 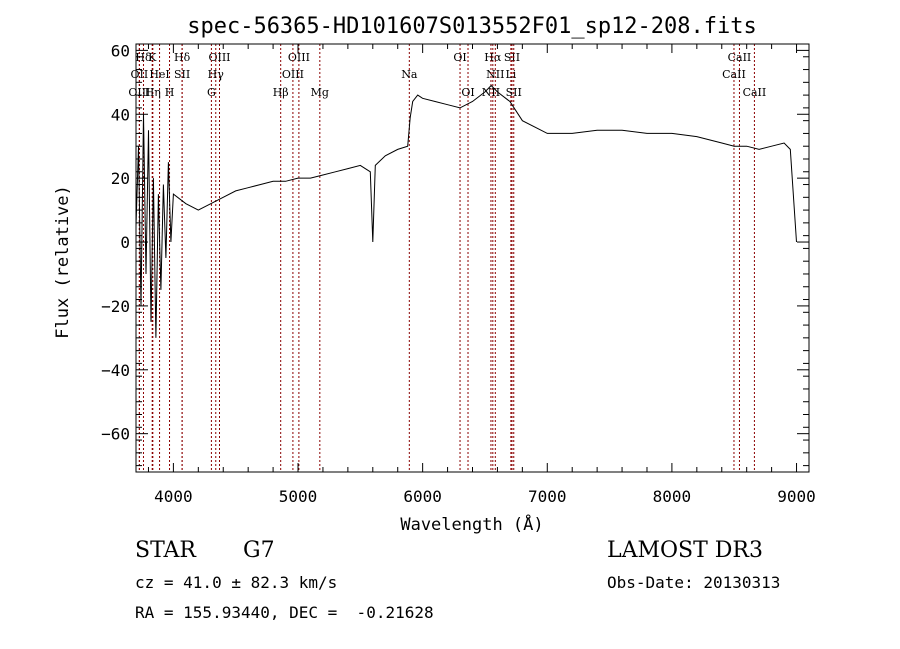 What do you see at coordinates (259, 550) in the screenshot?
I see `object-subclass: G7` at bounding box center [259, 550].